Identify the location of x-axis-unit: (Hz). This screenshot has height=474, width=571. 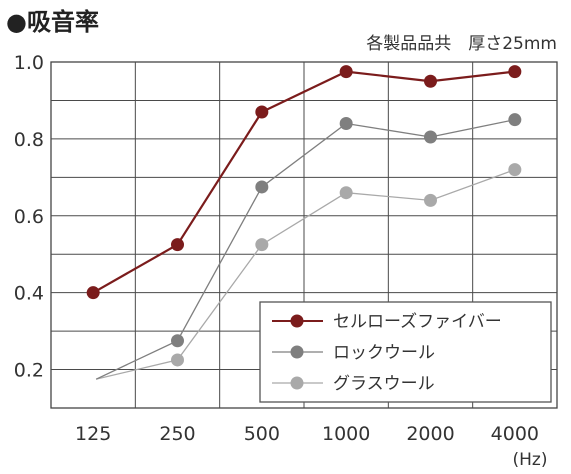
(530, 460).